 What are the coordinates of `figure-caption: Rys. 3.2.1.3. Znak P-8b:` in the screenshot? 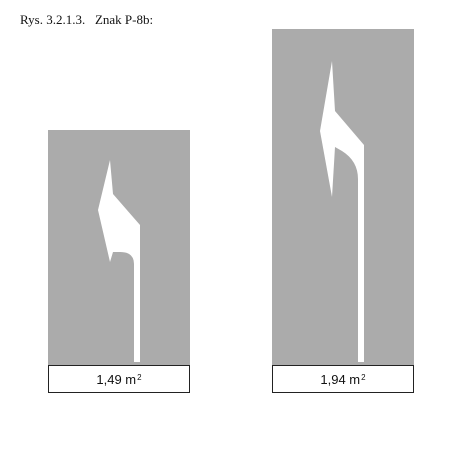 It's located at (87, 19).